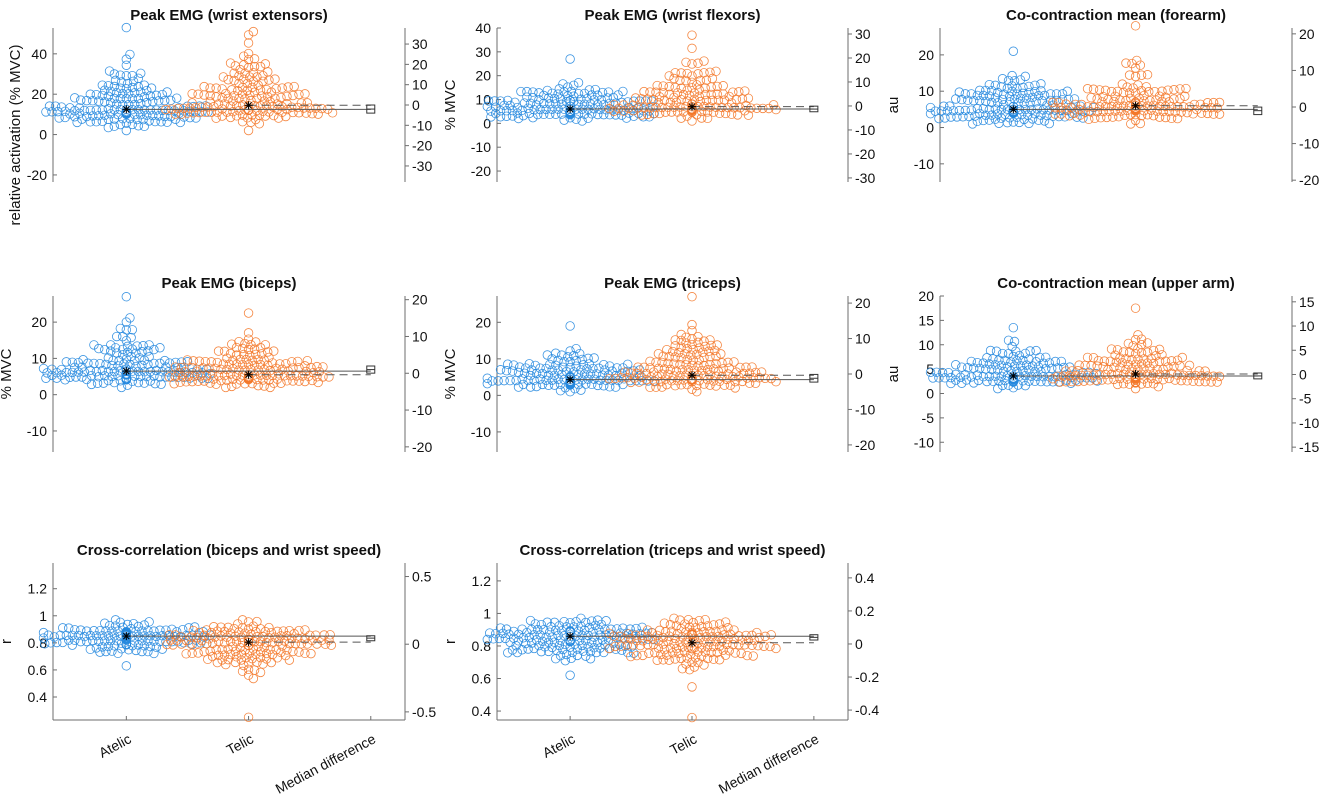 The image size is (1325, 803). I want to click on right-tick-label: 20, so click(420, 300).